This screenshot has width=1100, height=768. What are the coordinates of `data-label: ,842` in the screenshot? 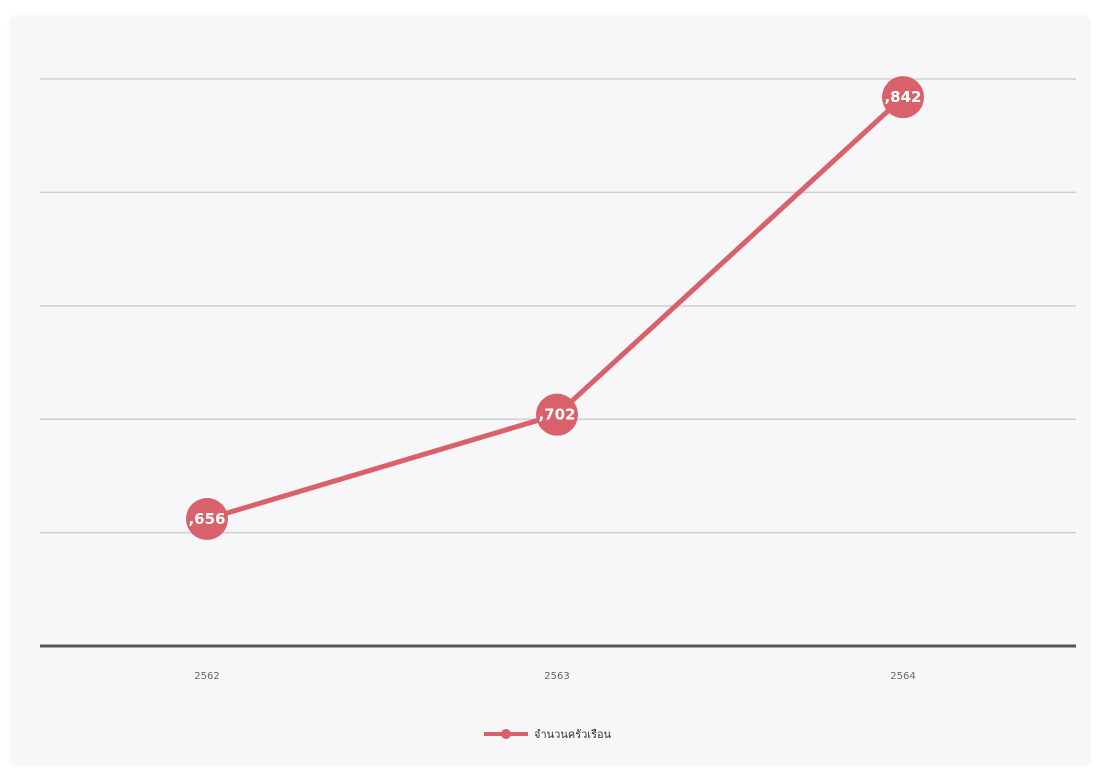 It's located at (902, 97).